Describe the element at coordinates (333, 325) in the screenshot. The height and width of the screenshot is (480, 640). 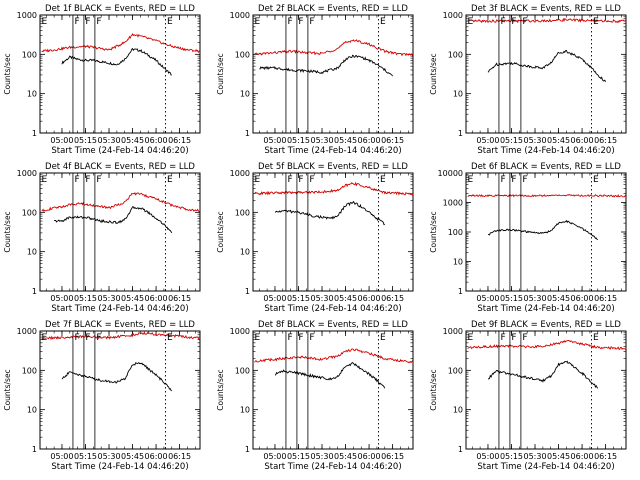
I see `plot-title: Det 8f BLACK = Events, RED = LLD` at that location.